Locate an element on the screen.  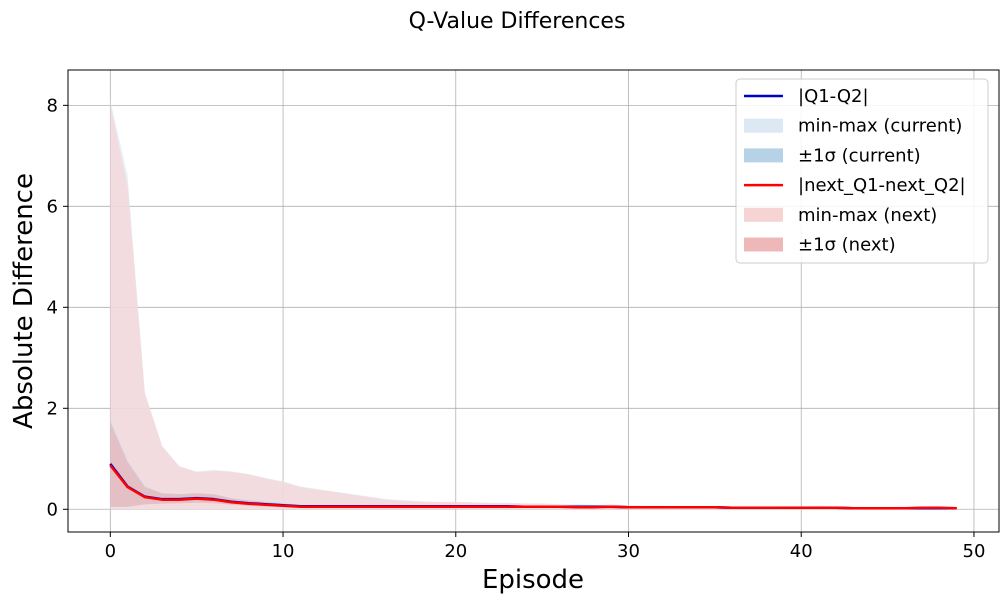
legend-label: |next_Q1-next_Q2| is located at coordinates (882, 185).